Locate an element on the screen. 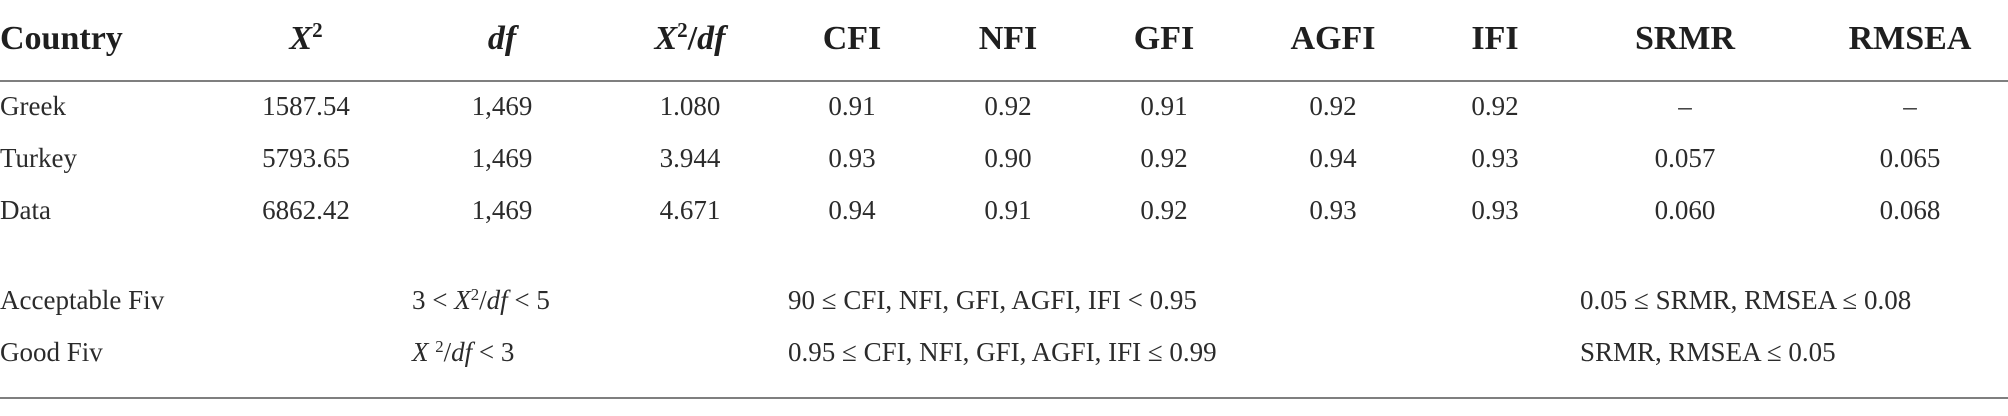 This screenshot has height=416, width=2008. header-cfi: CFI is located at coordinates (852, 38).